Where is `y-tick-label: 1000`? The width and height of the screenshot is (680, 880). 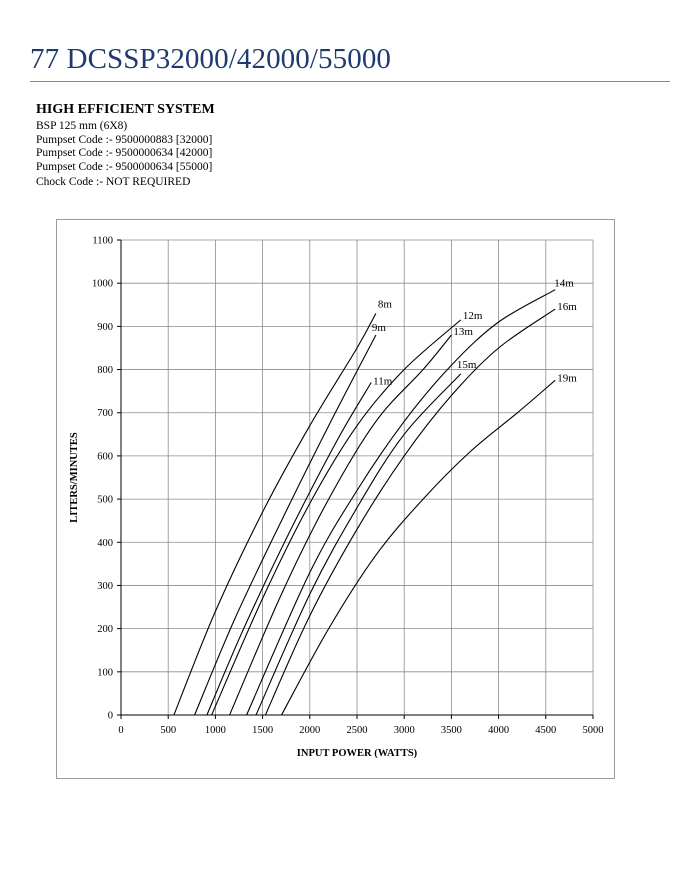
y-tick-label: 1000 is located at coordinates (102, 284).